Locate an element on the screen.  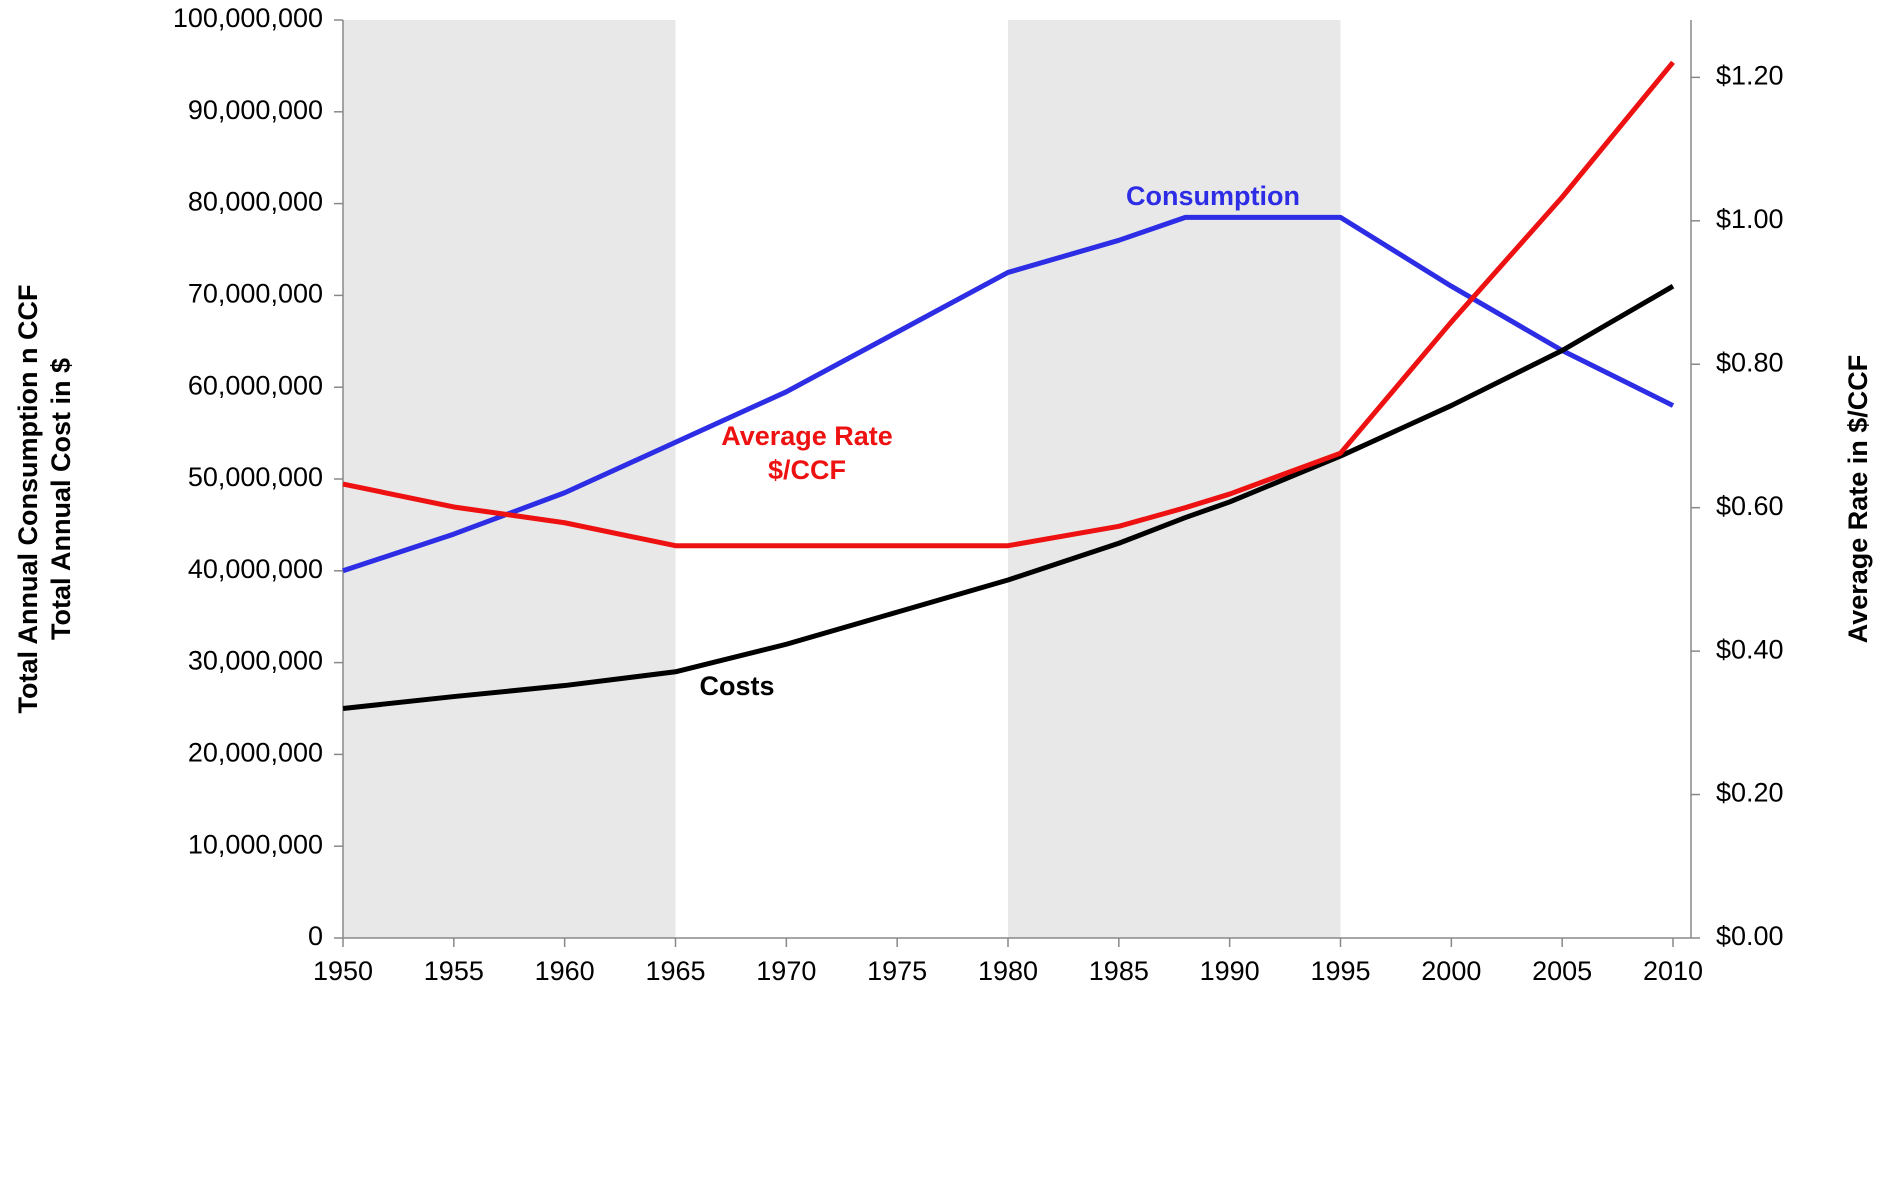
y-tick-label: 20,000,000 is located at coordinates (255, 753).